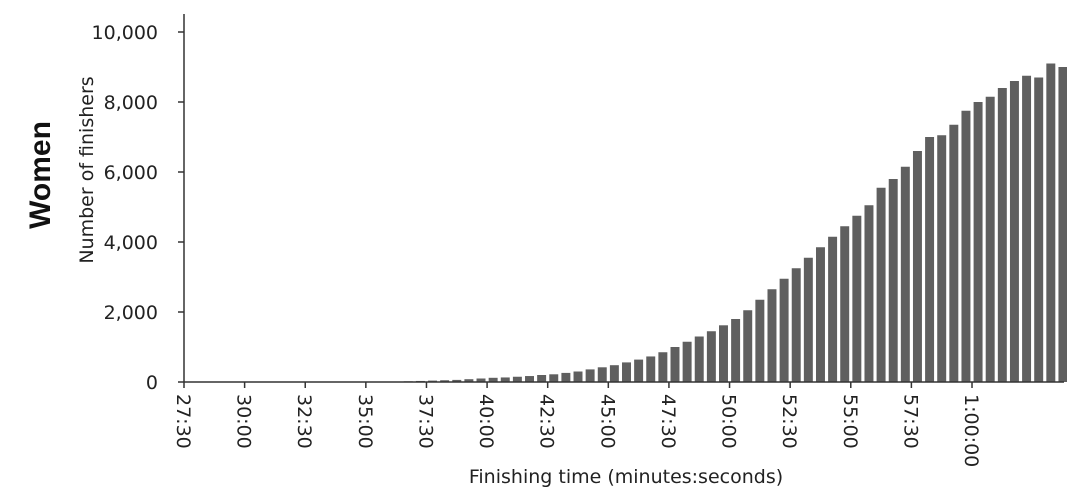  I want to click on x-tick-label: 50:00, so click(729, 421).